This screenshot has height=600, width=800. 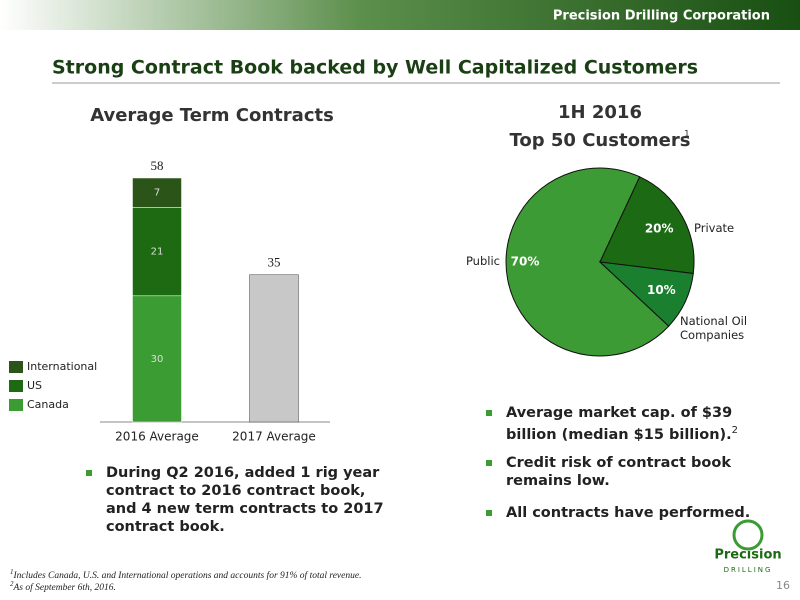 What do you see at coordinates (274, 262) in the screenshot?
I see `total-label: 35` at bounding box center [274, 262].